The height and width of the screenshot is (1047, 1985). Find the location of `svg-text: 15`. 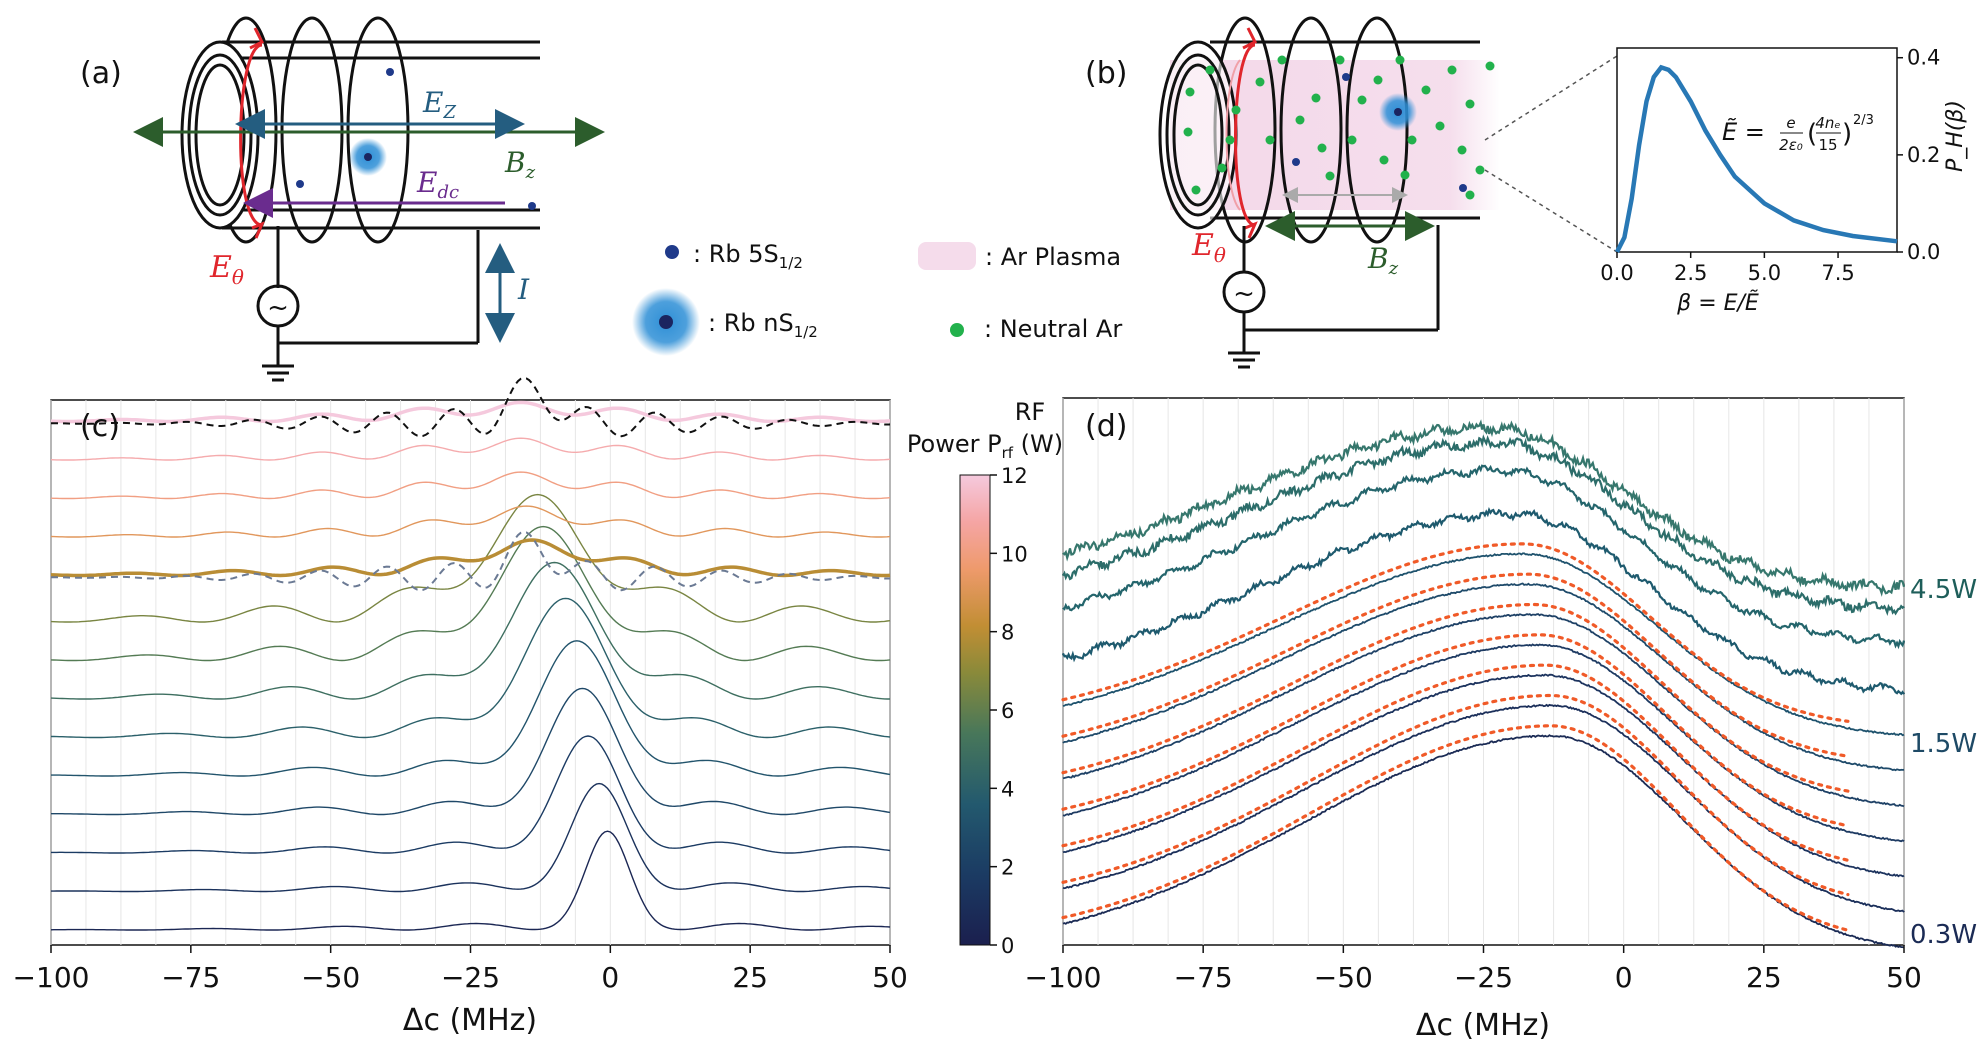

svg-text: 15 is located at coordinates (1827, 145).